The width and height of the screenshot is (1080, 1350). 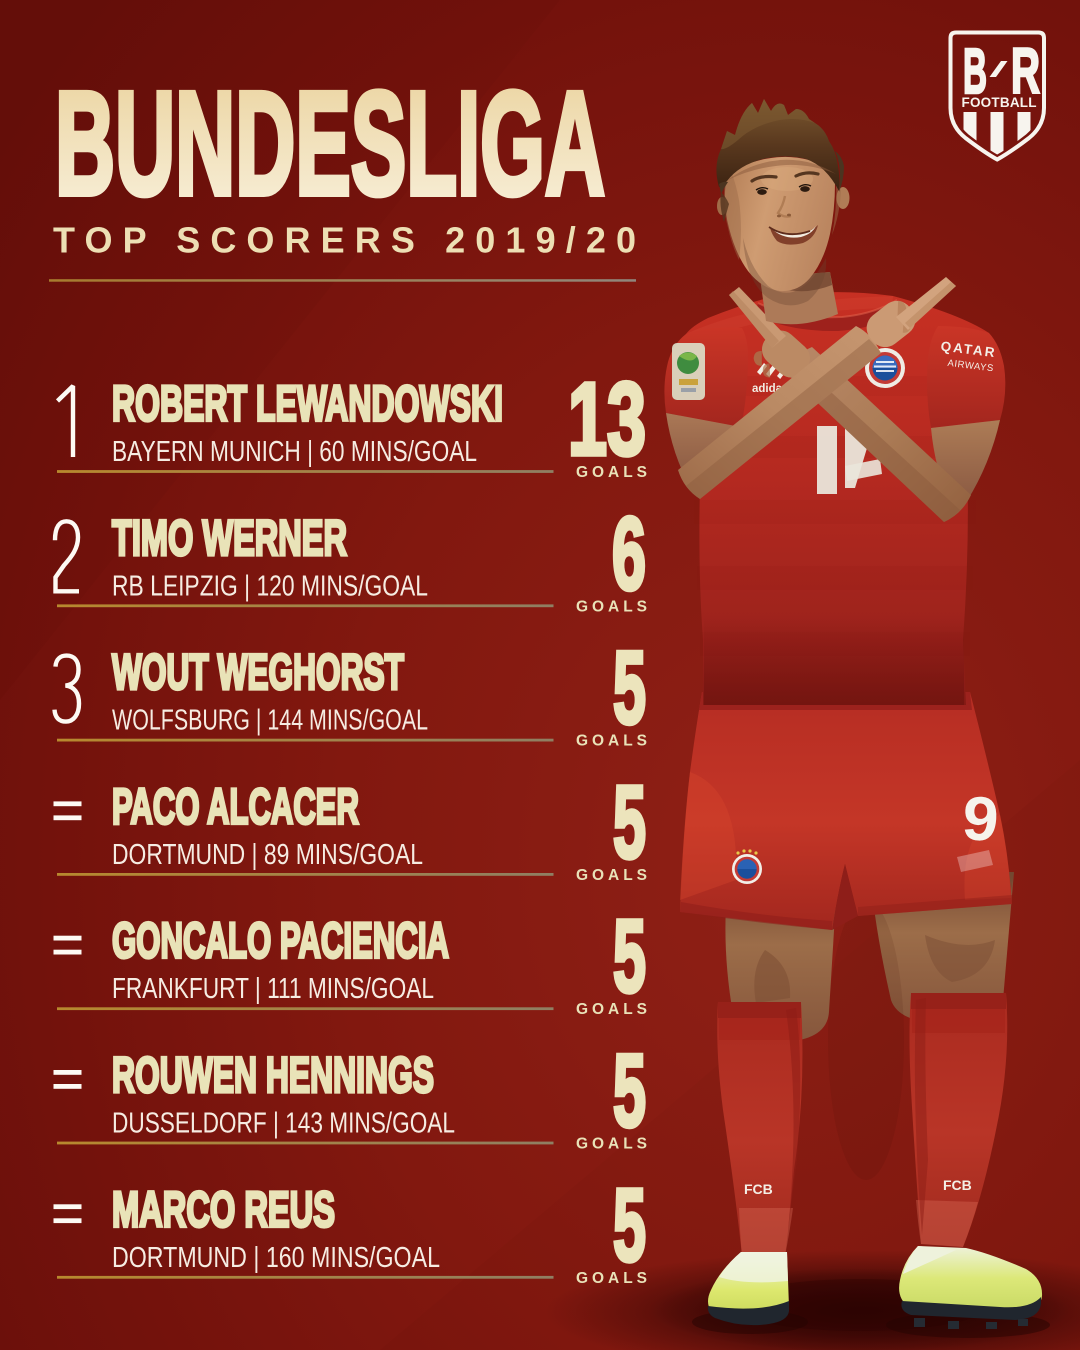 What do you see at coordinates (223, 1209) in the screenshot?
I see `svg-text: MARCO REUS` at bounding box center [223, 1209].